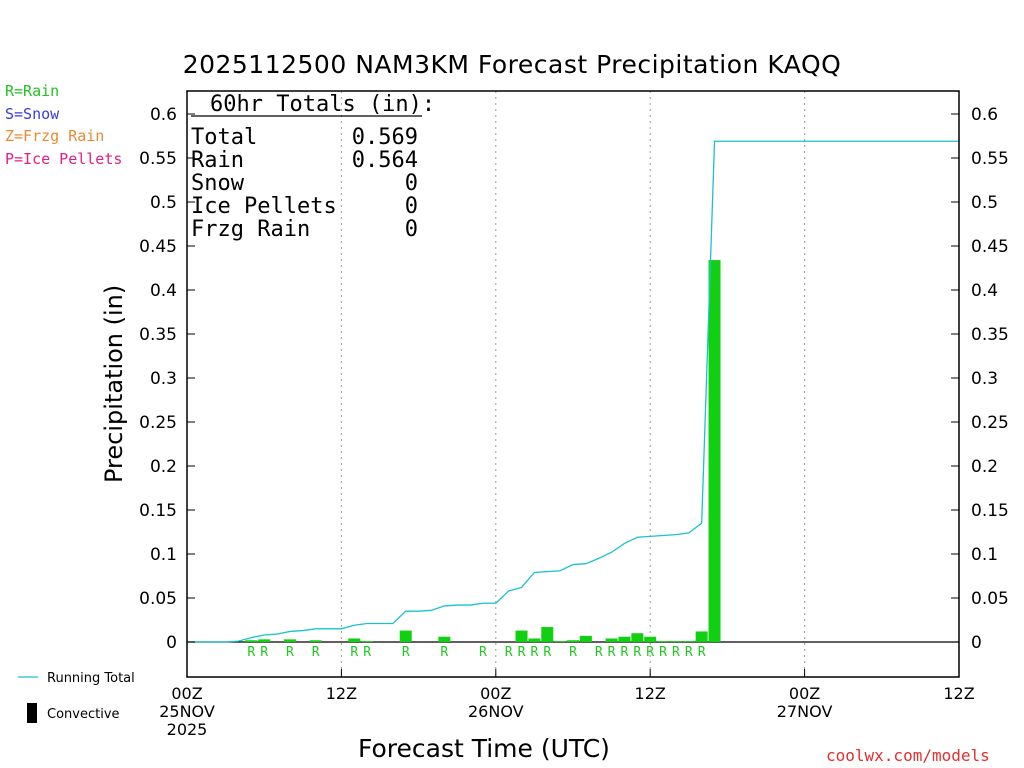 The height and width of the screenshot is (768, 1024). Describe the element at coordinates (158, 335) in the screenshot. I see `y-tick-label: 0.35` at that location.